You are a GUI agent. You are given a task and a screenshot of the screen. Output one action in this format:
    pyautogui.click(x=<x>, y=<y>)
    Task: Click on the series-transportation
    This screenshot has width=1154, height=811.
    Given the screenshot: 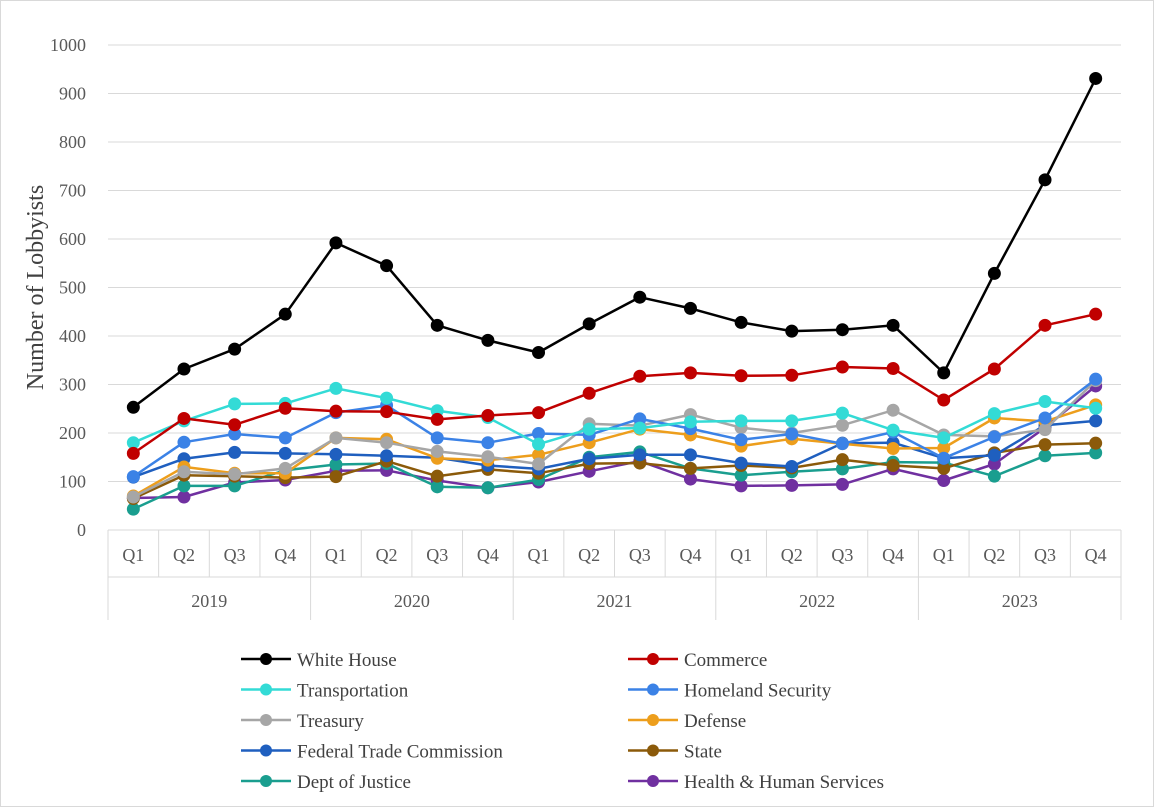 What is the action you would take?
    pyautogui.click(x=614, y=416)
    